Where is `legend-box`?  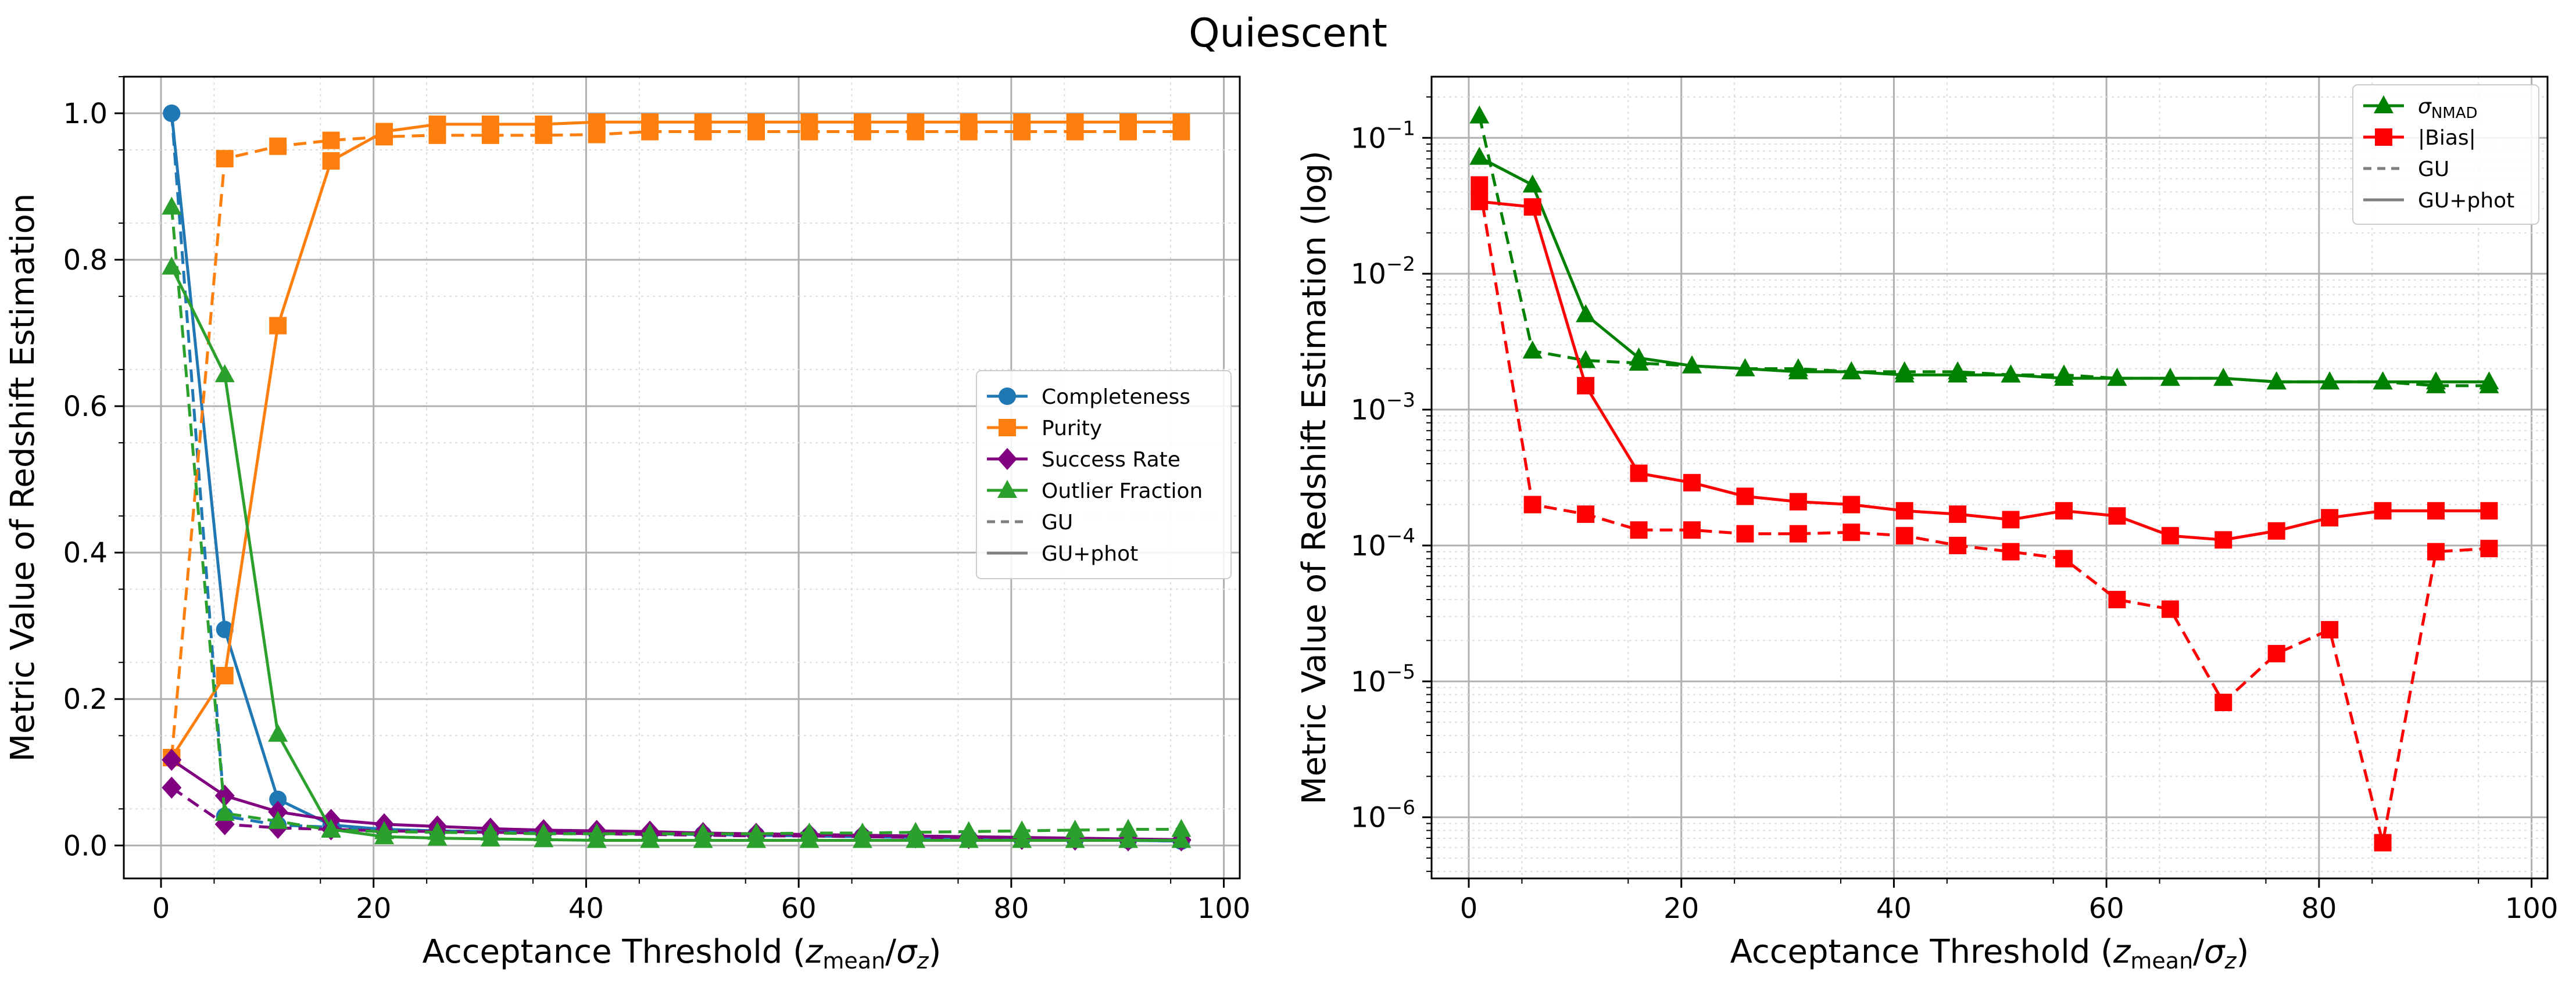
legend-box is located at coordinates (1104, 475).